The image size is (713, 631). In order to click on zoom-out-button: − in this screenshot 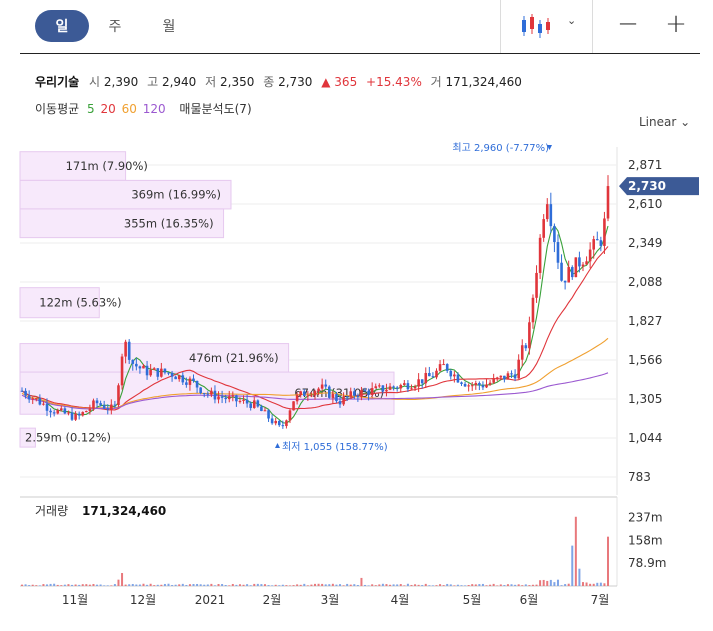, I will do `click(628, 24)`.